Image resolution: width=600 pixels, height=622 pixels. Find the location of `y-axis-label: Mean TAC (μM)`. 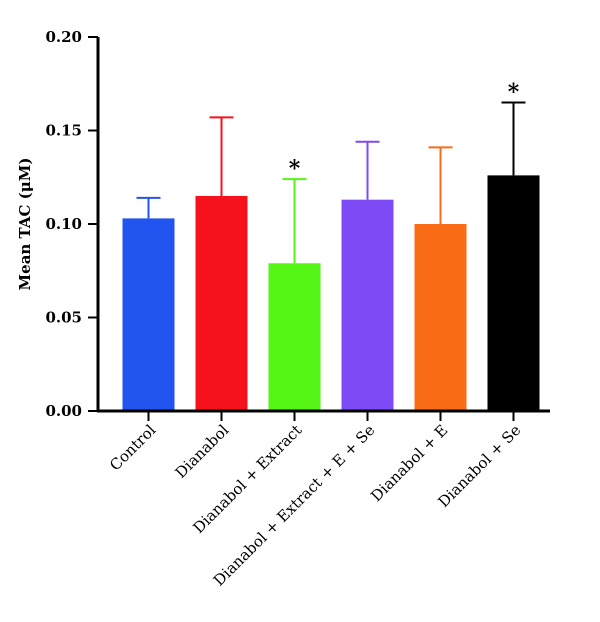

y-axis-label: Mean TAC (μM) is located at coordinates (25, 224).